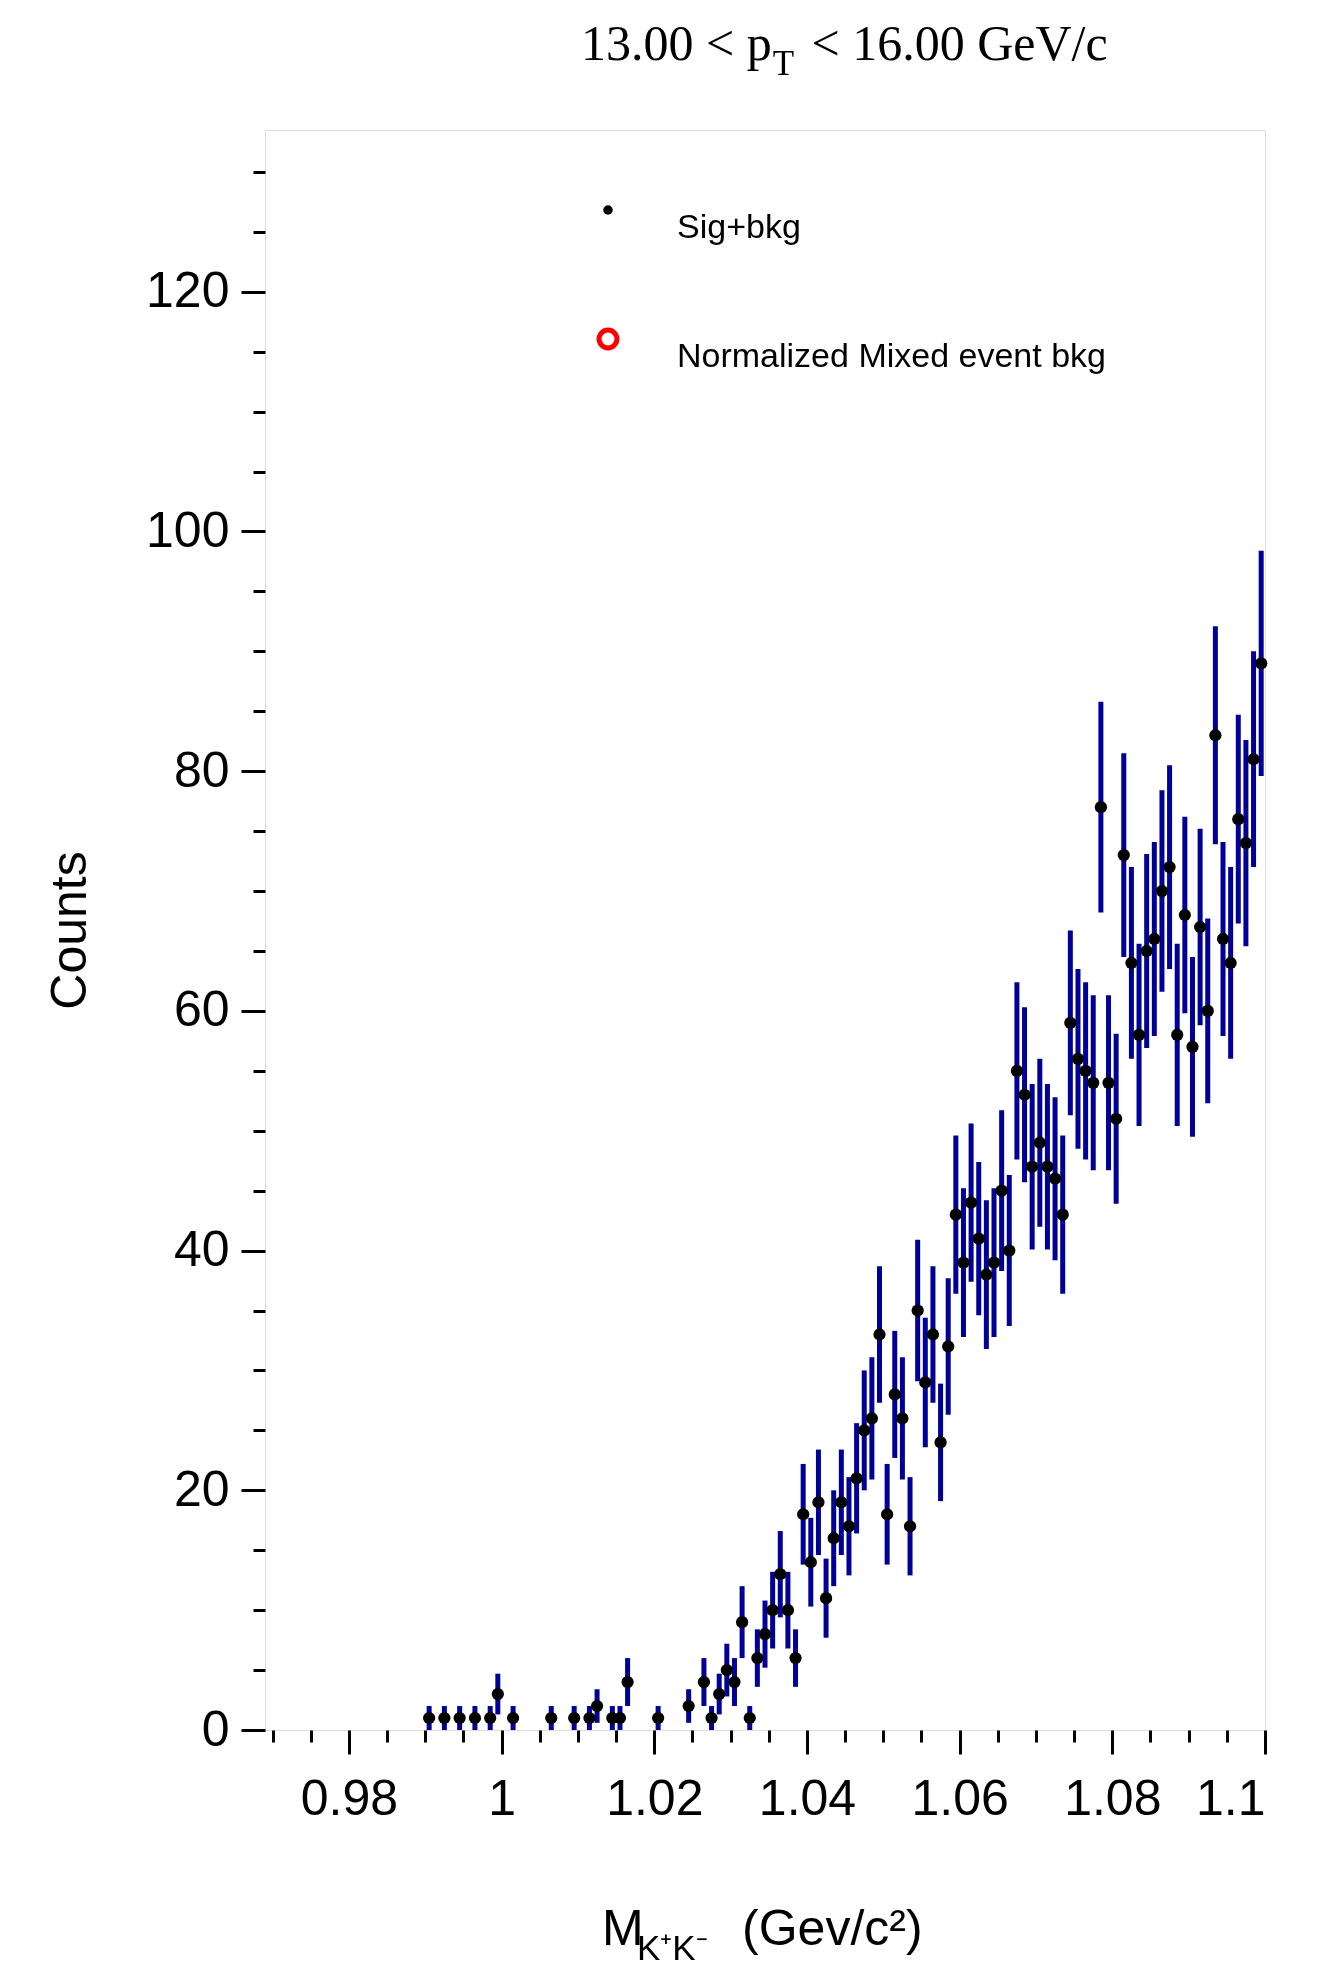  I want to click on y-tick-label: 100, so click(188, 530).